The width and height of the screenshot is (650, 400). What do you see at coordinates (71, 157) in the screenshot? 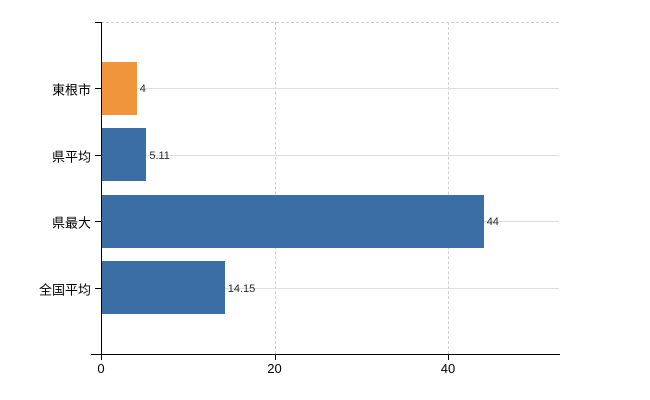
I see `category-label: 県平均` at bounding box center [71, 157].